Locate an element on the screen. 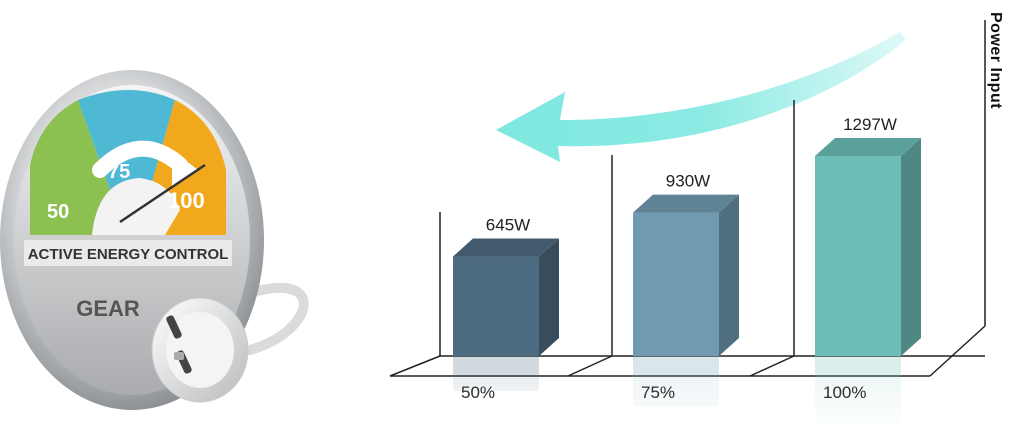  gauge-mark-100: 100 is located at coordinates (186, 200).